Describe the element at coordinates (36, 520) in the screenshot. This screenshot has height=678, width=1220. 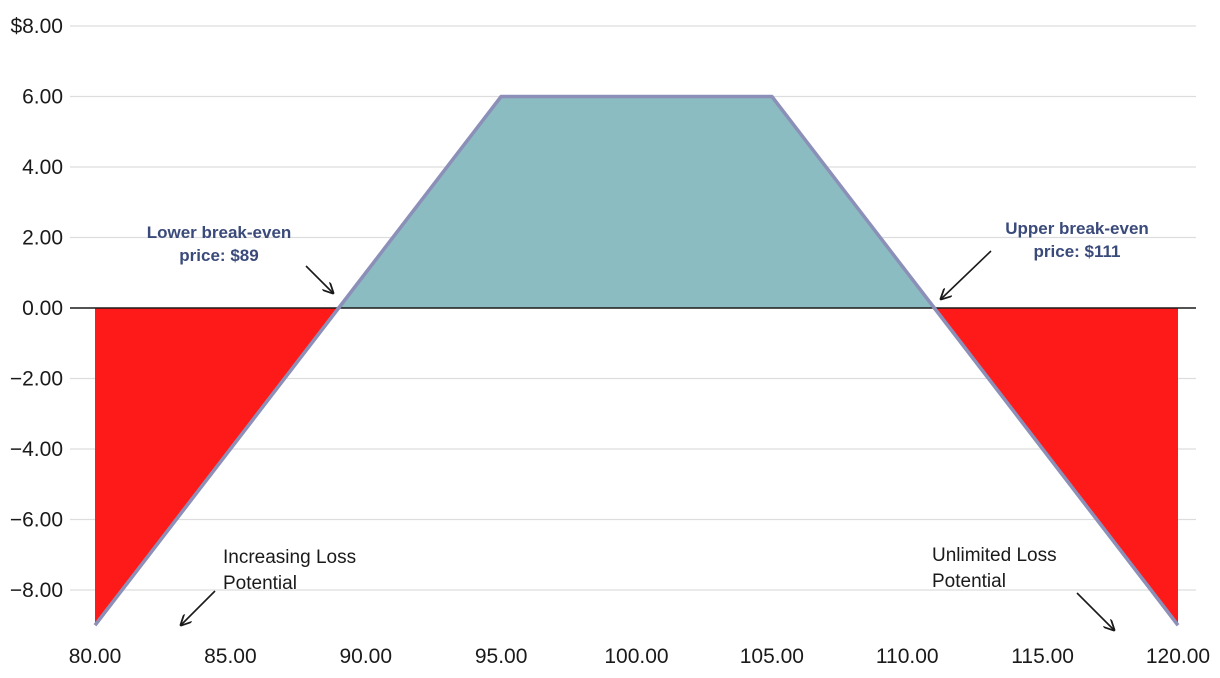
I see `y-tick-label: −6.00` at that location.